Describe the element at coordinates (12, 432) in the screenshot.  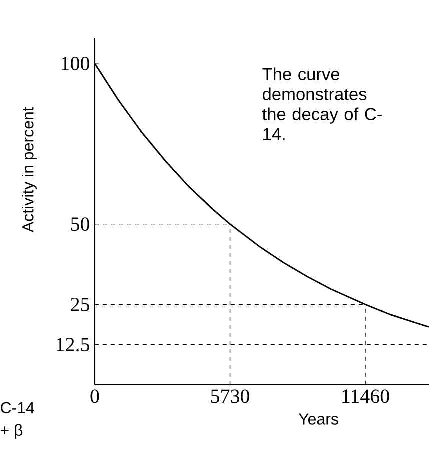
I see `text: + β` at that location.